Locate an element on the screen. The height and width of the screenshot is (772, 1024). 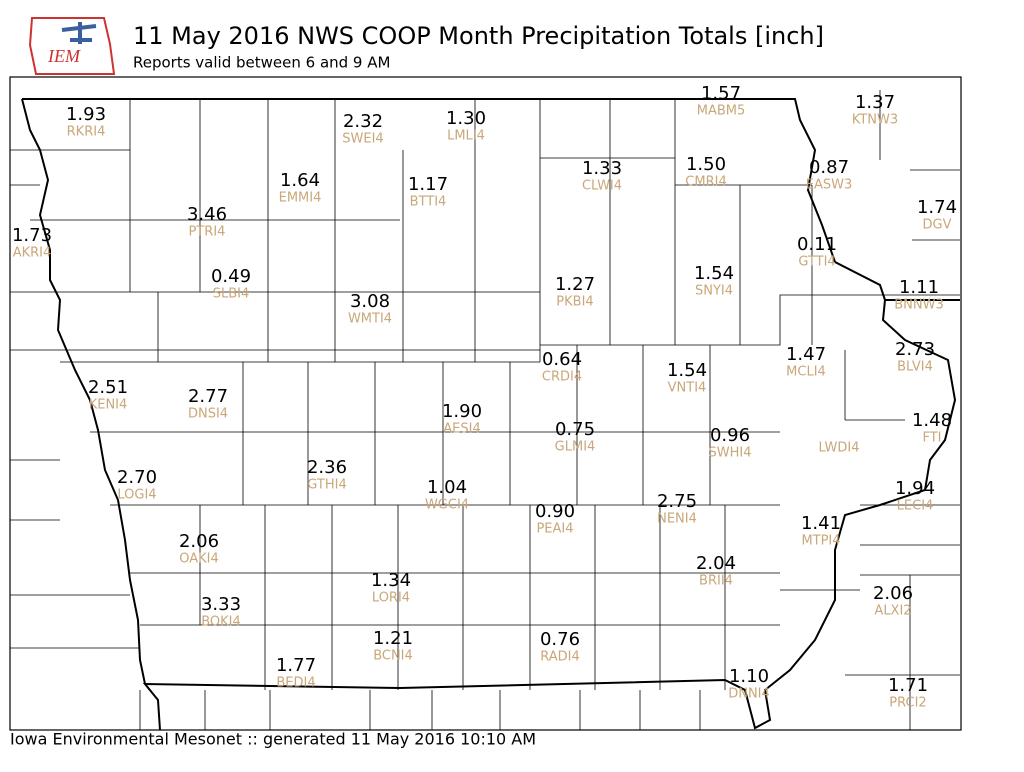
station-value: 1.94 is located at coordinates (915, 488).